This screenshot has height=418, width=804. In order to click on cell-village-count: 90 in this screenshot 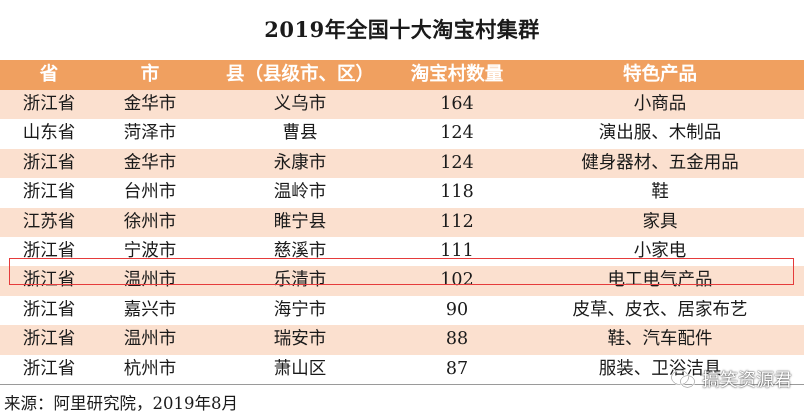, I will do `click(457, 309)`.